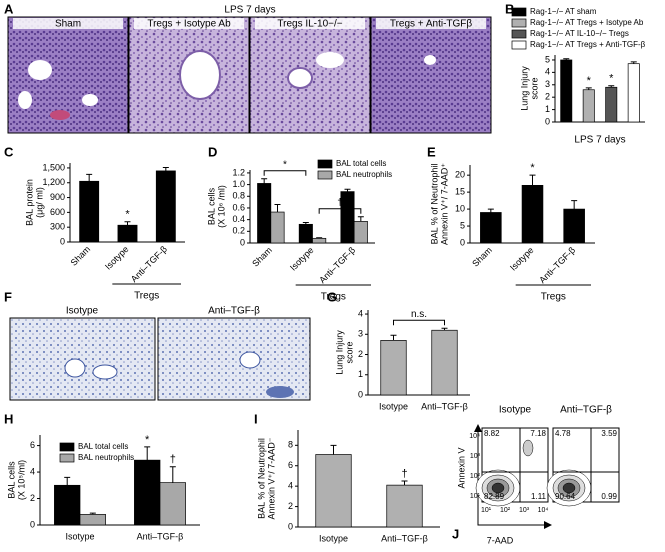 This screenshot has height=552, width=665. What do you see at coordinates (486, 510) in the screenshot?
I see `x-tick-label: 10¹` at bounding box center [486, 510].